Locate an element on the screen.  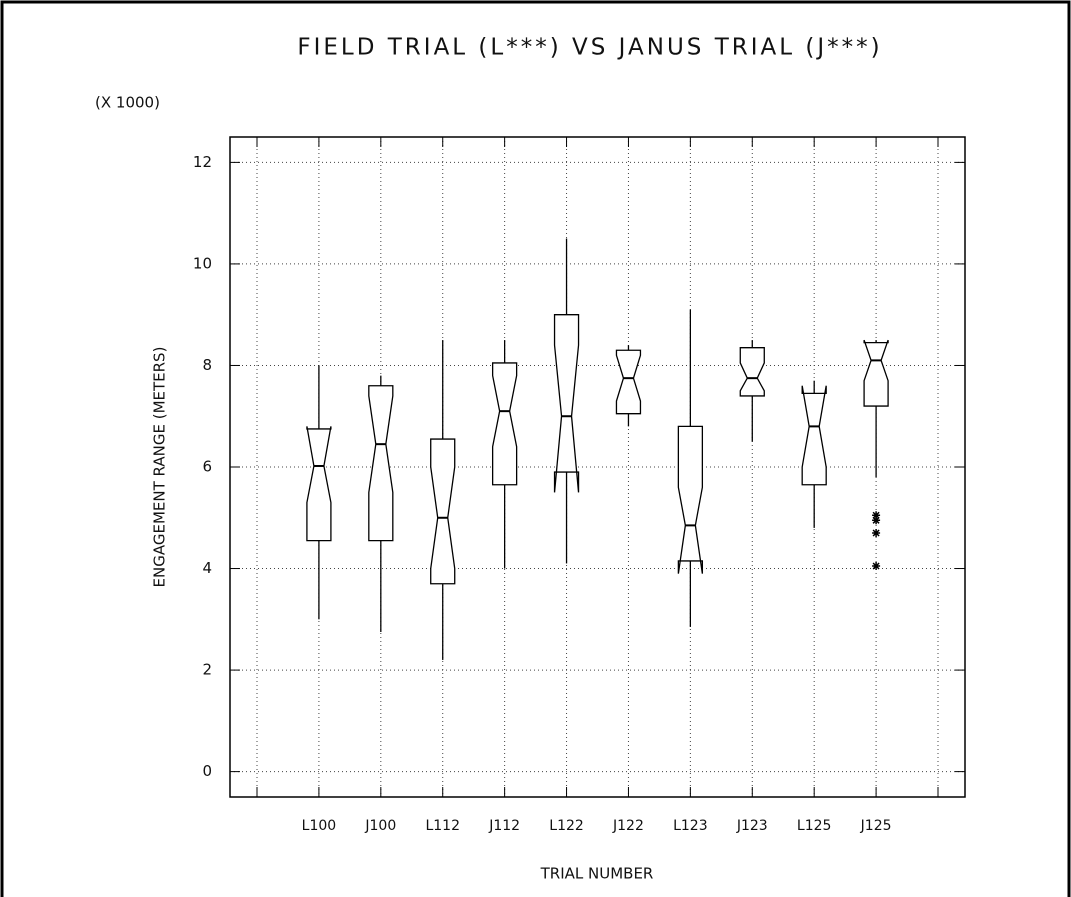
x-tick-label: L122 is located at coordinates (566, 826).